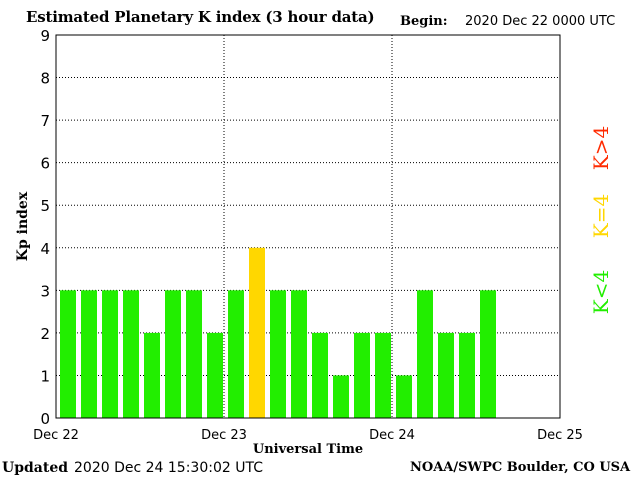  Describe the element at coordinates (45, 121) in the screenshot. I see `y-tick-label: 7` at that location.